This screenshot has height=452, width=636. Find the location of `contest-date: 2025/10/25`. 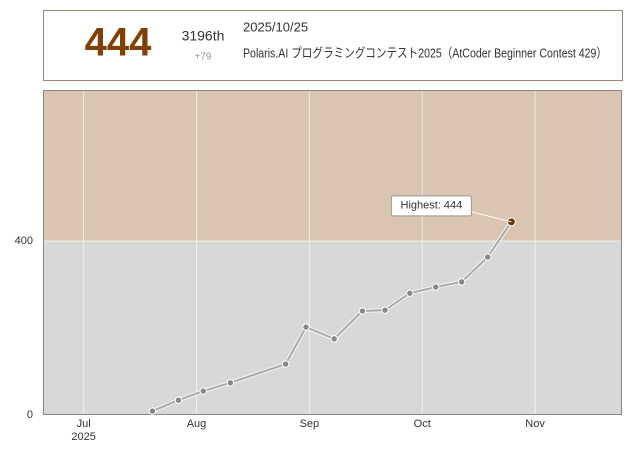

contest-date: 2025/10/25 is located at coordinates (275, 26).